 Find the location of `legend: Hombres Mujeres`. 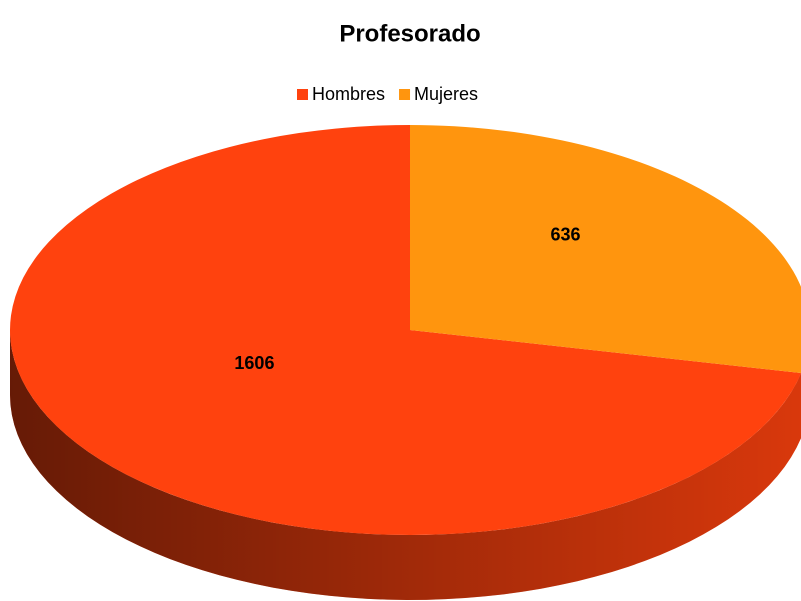

legend: Hombres Mujeres is located at coordinates (387, 94).